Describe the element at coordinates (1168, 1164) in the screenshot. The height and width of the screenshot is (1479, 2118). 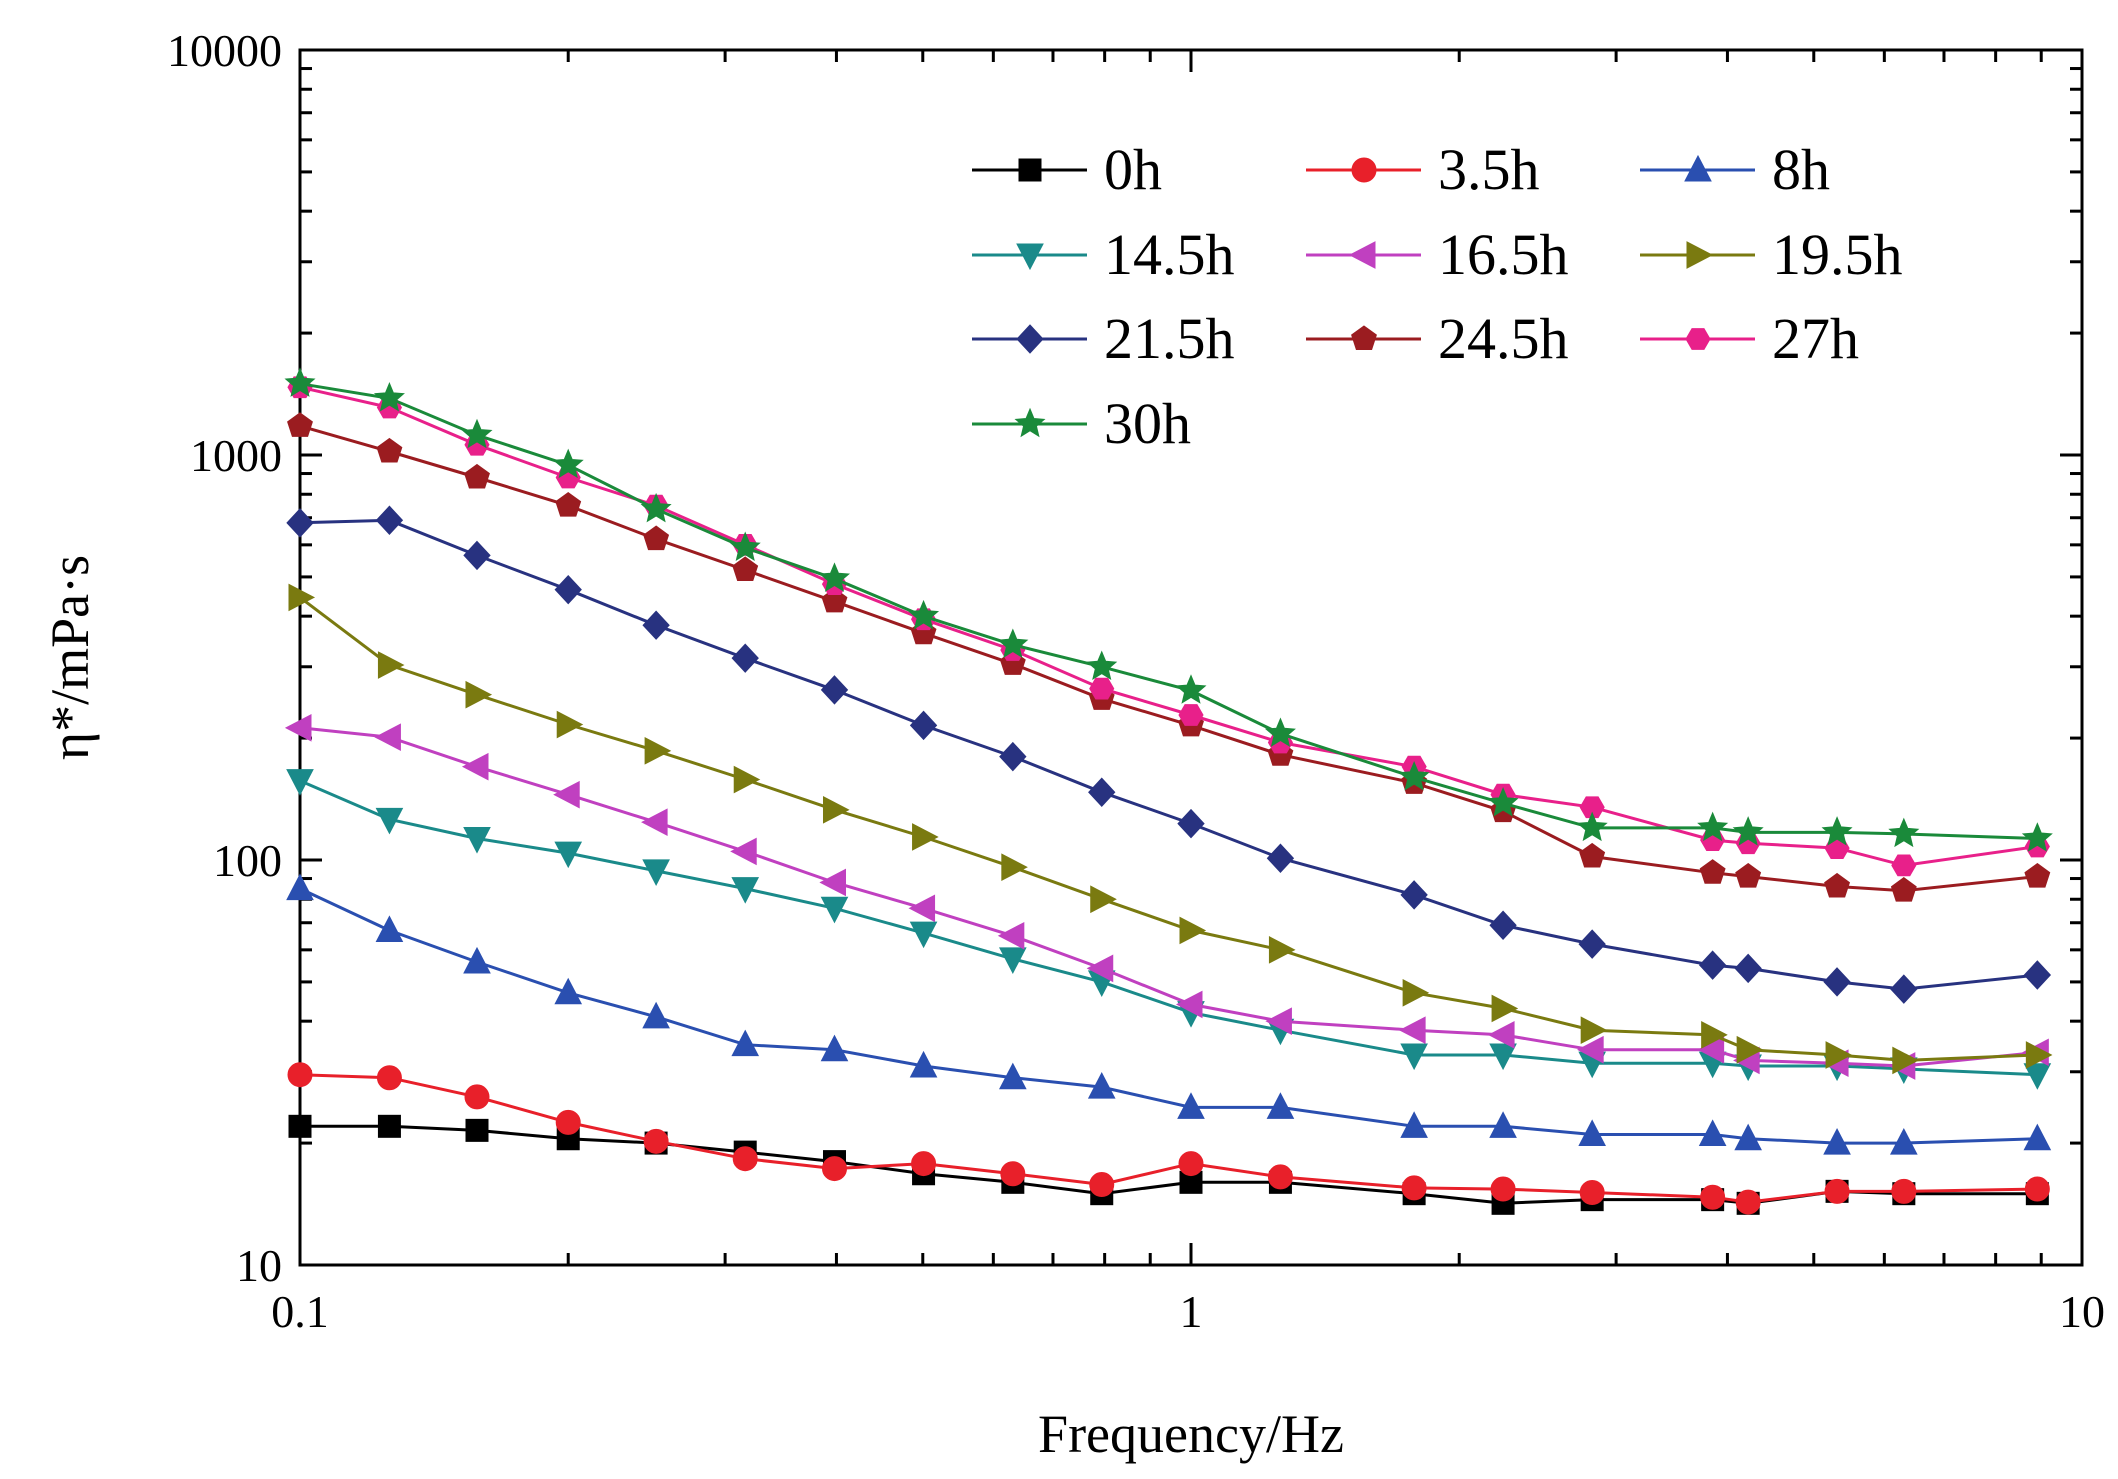
I see `series-0h` at that location.